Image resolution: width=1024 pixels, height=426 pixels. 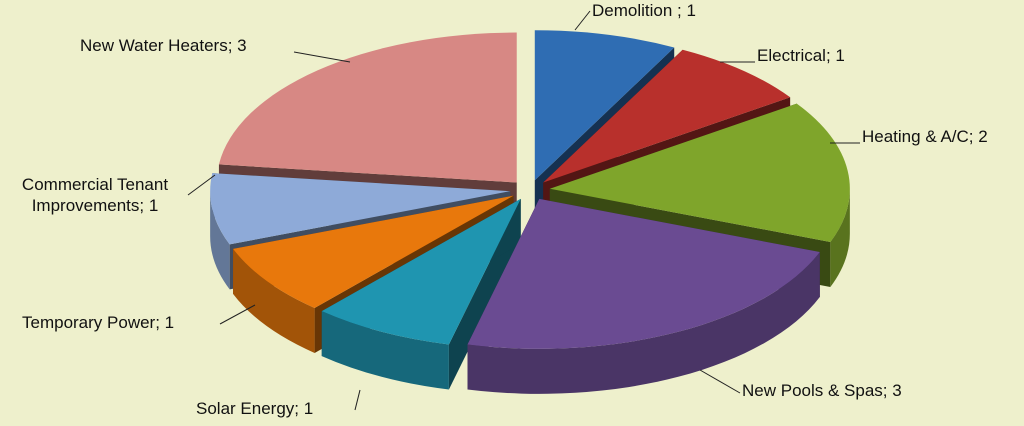 I want to click on data-label: Temporary Power; 1, so click(x=98, y=322).